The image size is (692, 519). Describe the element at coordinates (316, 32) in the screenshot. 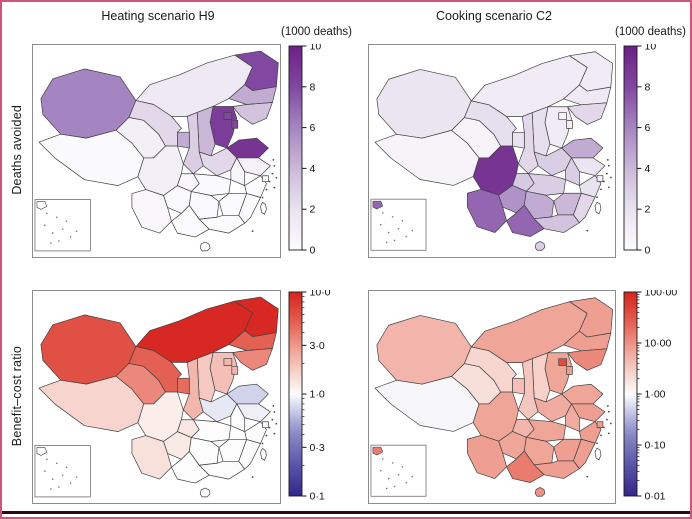

I see `colorbar-units-heating: (1000 deaths)` at that location.